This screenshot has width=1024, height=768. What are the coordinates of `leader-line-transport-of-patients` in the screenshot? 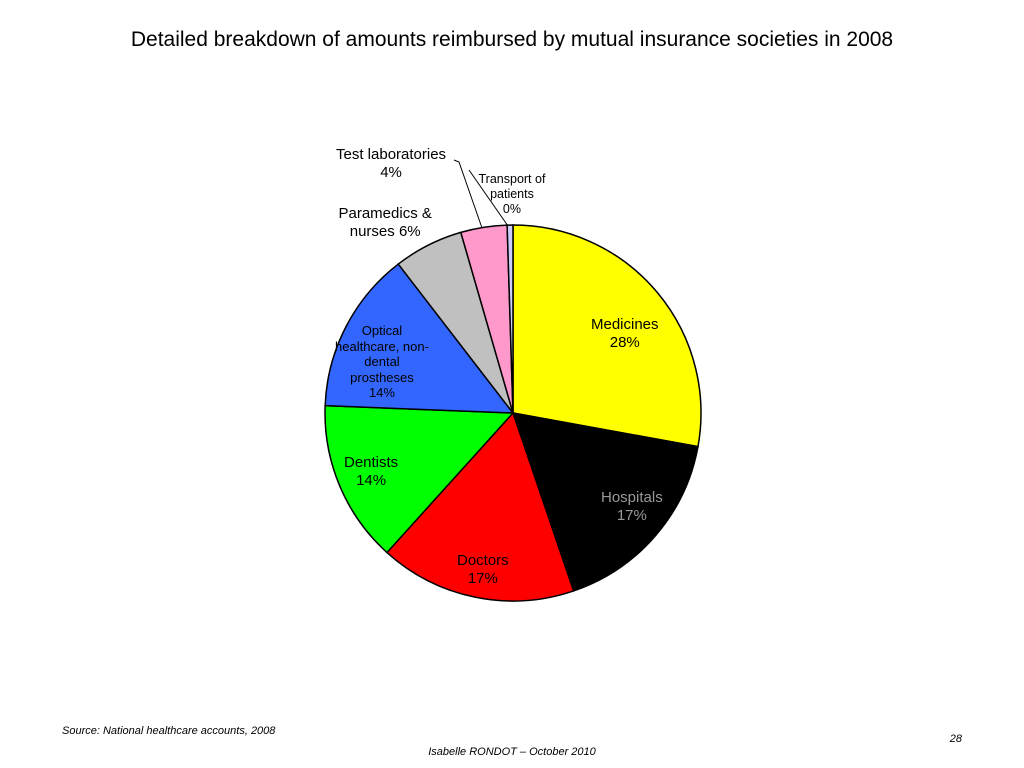 It's located at (488, 198).